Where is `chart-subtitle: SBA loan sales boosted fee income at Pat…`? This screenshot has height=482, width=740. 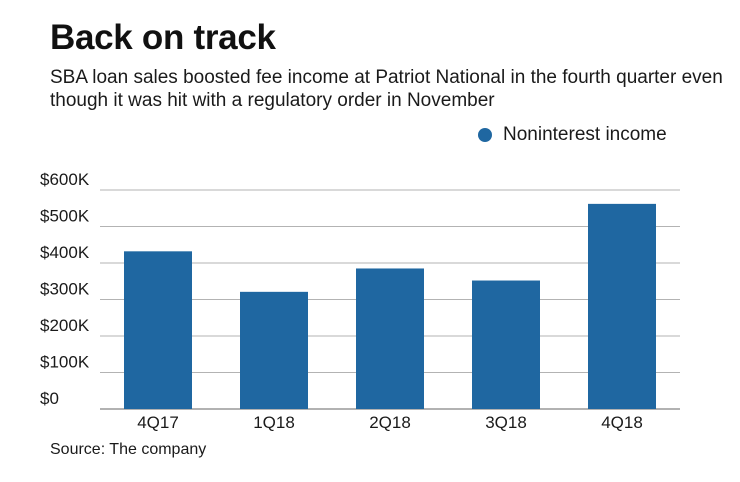 chart-subtitle: SBA loan sales boosted fee income at Pat… is located at coordinates (386, 89).